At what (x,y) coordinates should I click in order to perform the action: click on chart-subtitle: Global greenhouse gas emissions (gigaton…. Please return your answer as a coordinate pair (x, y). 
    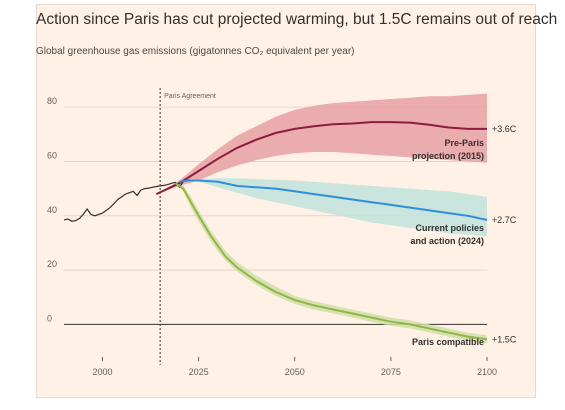
    Looking at the image, I should click on (195, 51).